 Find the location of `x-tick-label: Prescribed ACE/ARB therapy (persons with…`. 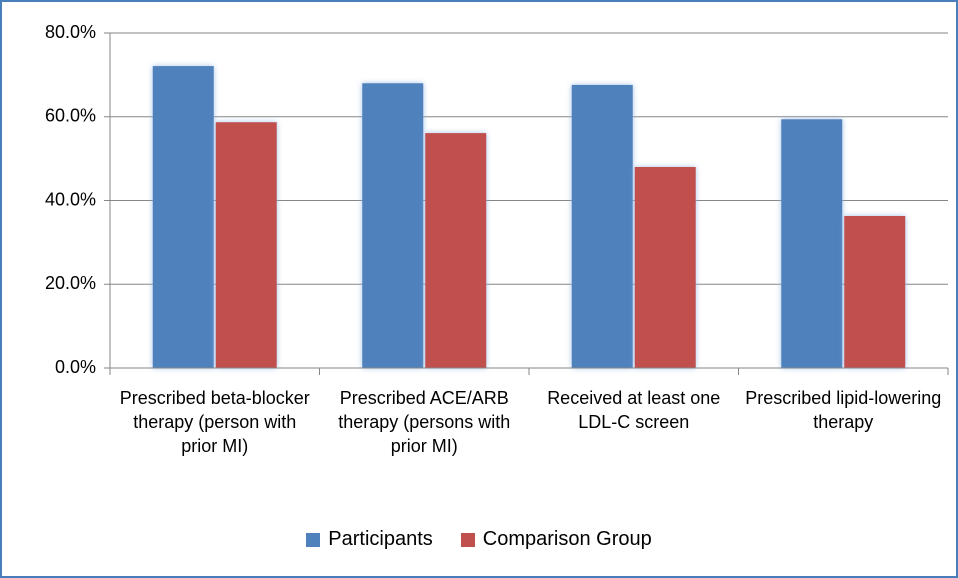

x-tick-label: Prescribed ACE/ARB therapy (persons with… is located at coordinates (424, 422).